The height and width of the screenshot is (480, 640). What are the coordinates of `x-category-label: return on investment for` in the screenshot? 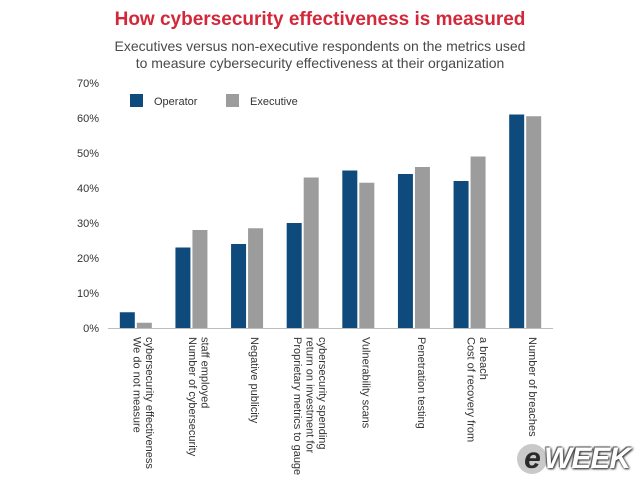 It's located at (310, 395).